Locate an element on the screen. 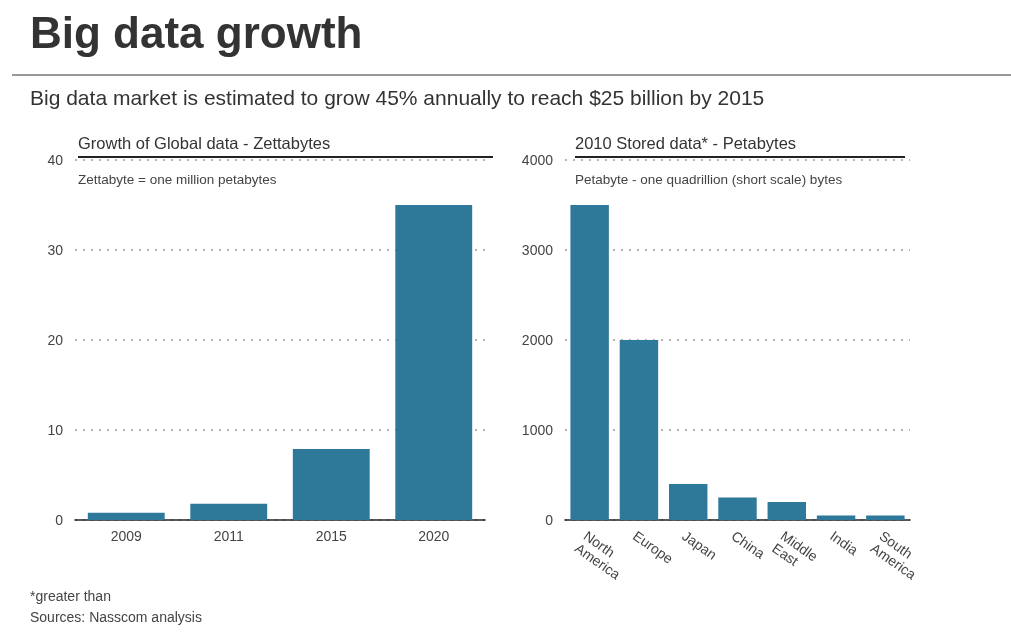 Image resolution: width=1011 pixels, height=635 pixels. chart-title: 2010 Stored data* - Petabytes is located at coordinates (740, 146).